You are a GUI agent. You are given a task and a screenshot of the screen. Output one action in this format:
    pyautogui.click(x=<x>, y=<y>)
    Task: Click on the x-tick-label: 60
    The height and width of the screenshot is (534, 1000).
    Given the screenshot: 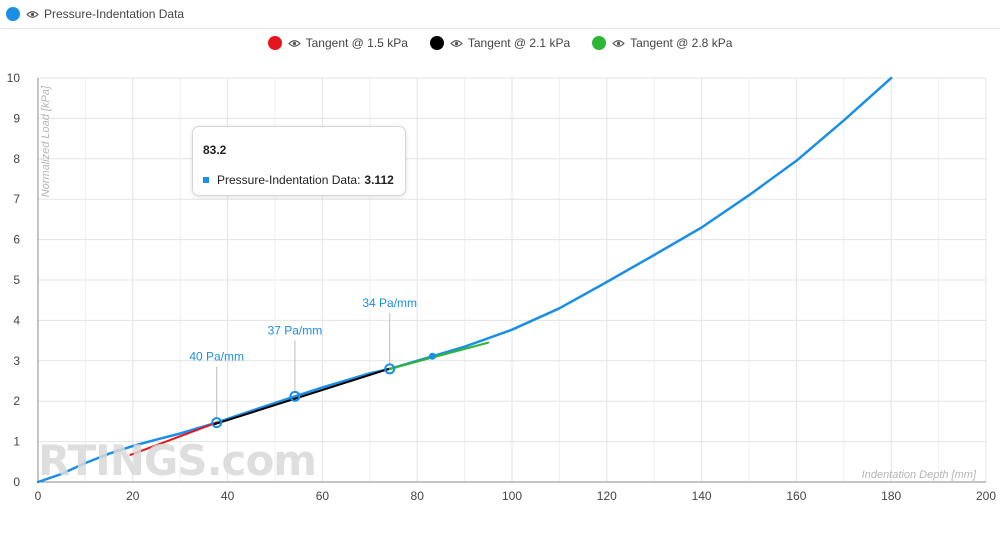 What is the action you would take?
    pyautogui.click(x=323, y=496)
    